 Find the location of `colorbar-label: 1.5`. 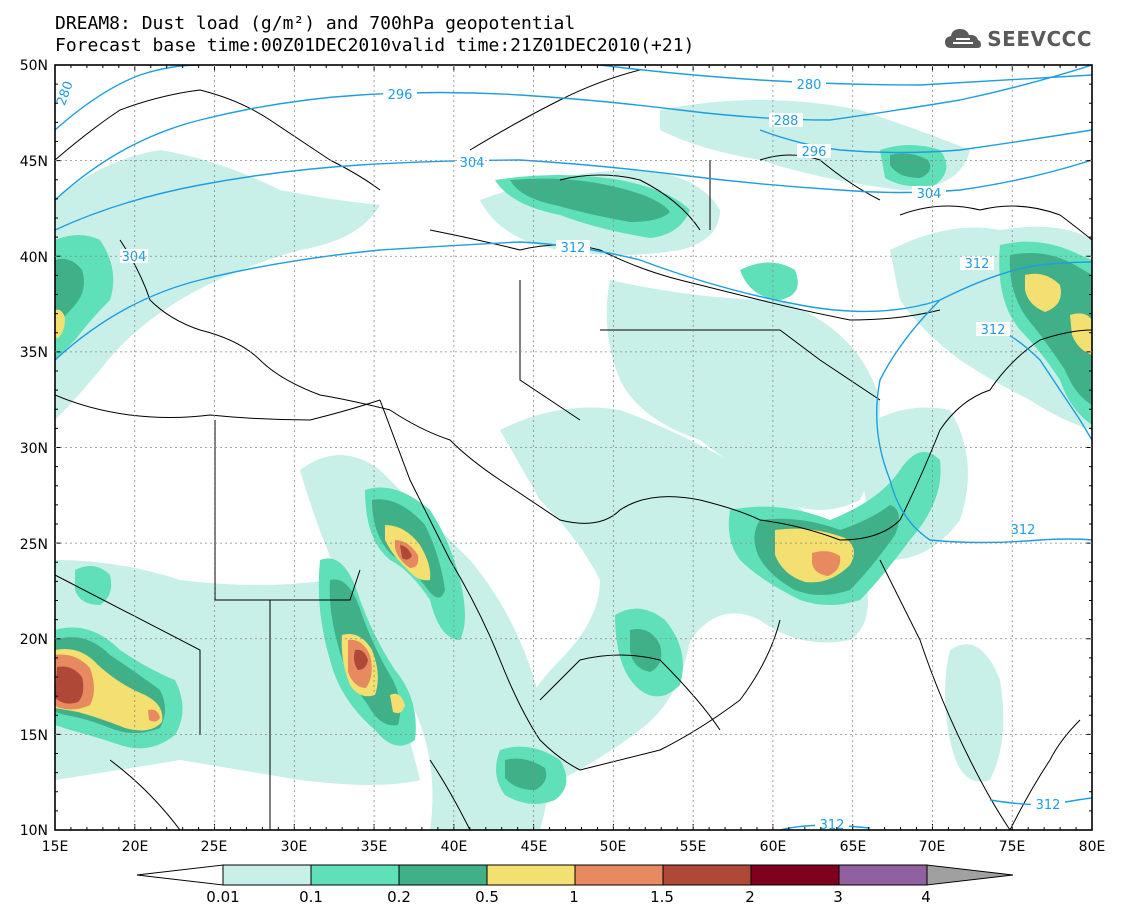

colorbar-label: 1.5 is located at coordinates (662, 897).